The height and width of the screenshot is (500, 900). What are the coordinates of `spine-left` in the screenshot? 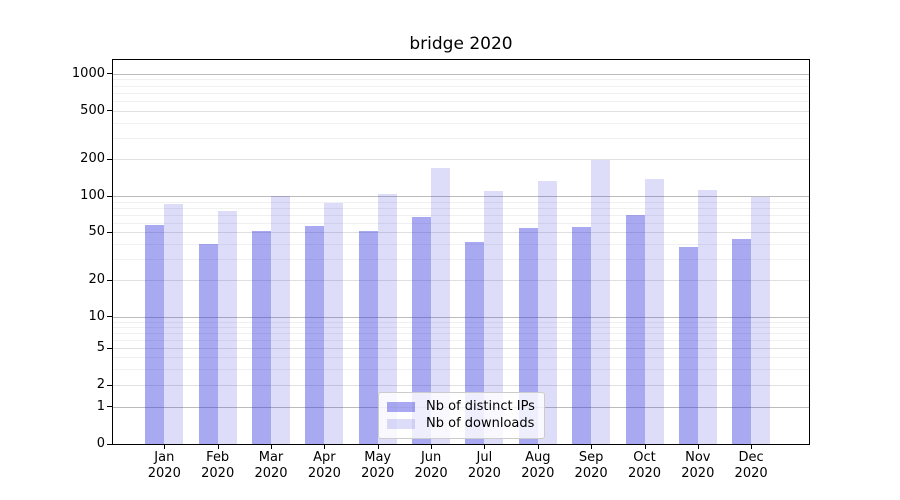 It's located at (112, 252).